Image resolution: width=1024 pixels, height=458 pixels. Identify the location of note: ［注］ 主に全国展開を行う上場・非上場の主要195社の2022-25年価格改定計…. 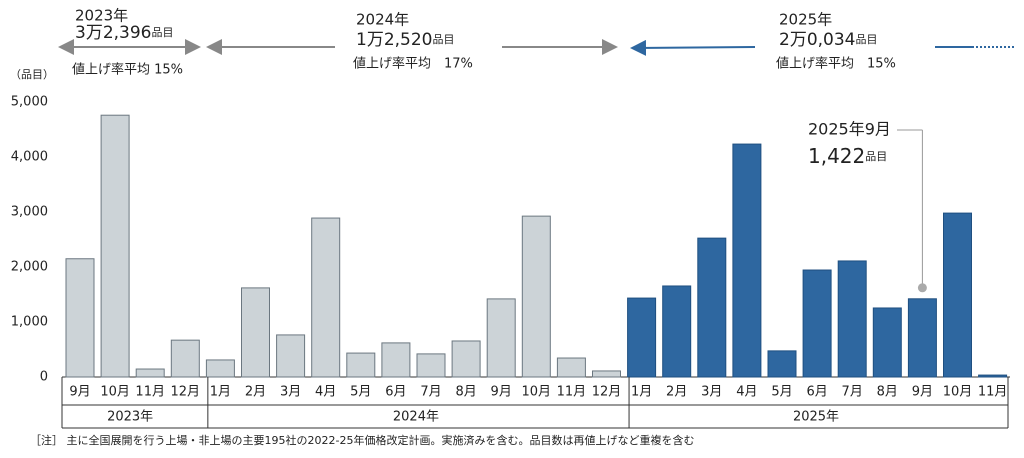
(362, 440).